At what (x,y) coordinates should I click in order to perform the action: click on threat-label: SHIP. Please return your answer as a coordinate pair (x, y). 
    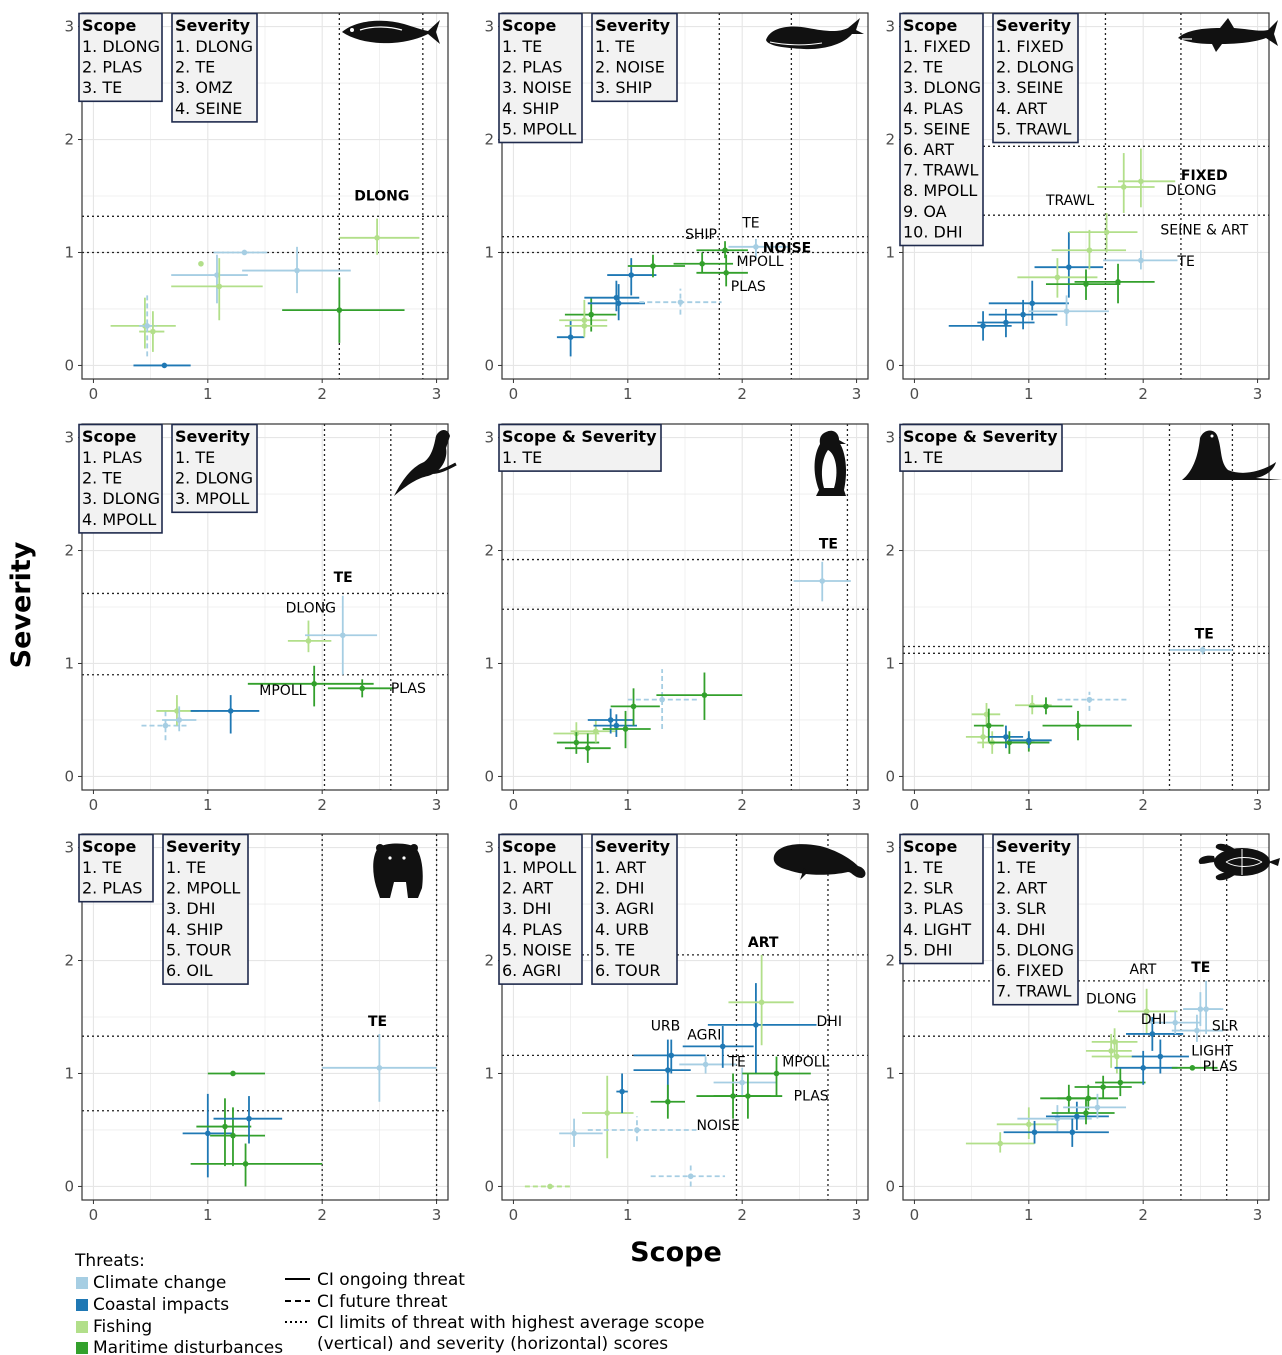
    Looking at the image, I should click on (701, 235).